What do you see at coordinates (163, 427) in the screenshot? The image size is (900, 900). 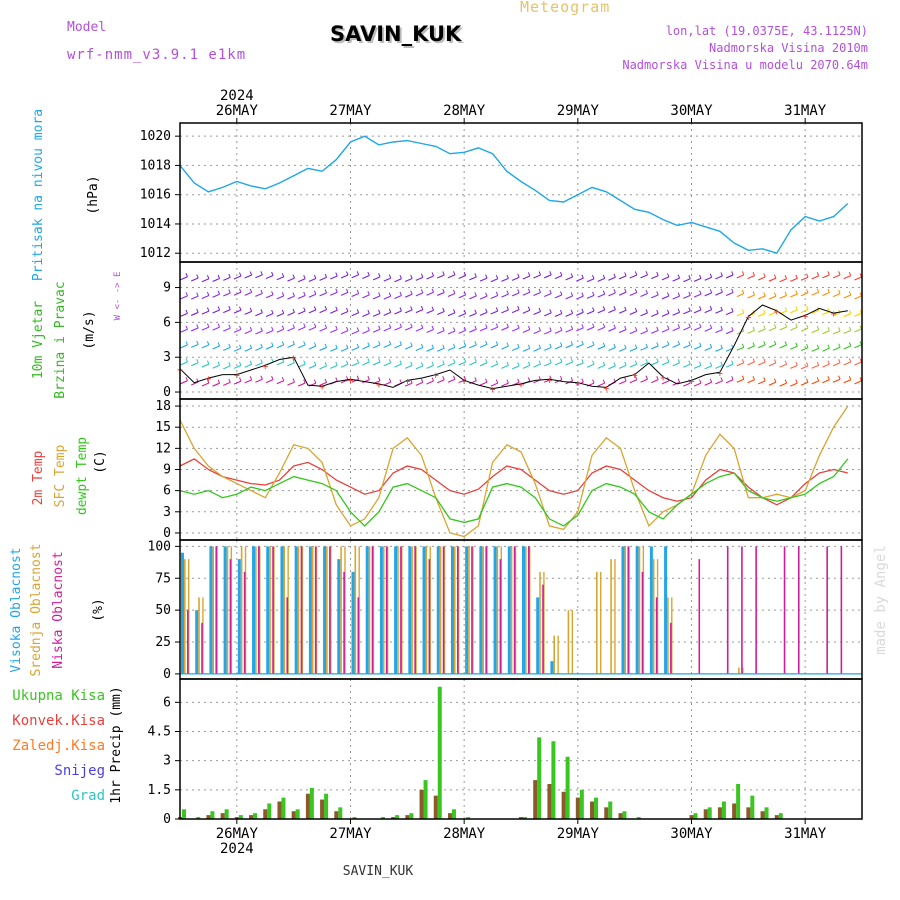 I see `ytick-label: 15` at bounding box center [163, 427].